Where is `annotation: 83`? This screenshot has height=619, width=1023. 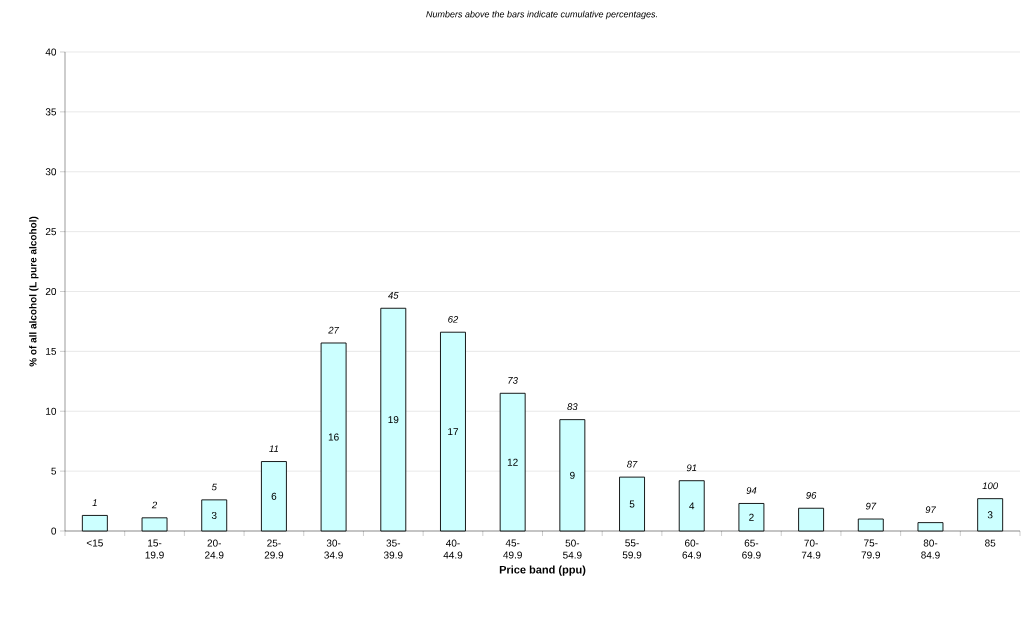
annotation: 83 is located at coordinates (572, 407).